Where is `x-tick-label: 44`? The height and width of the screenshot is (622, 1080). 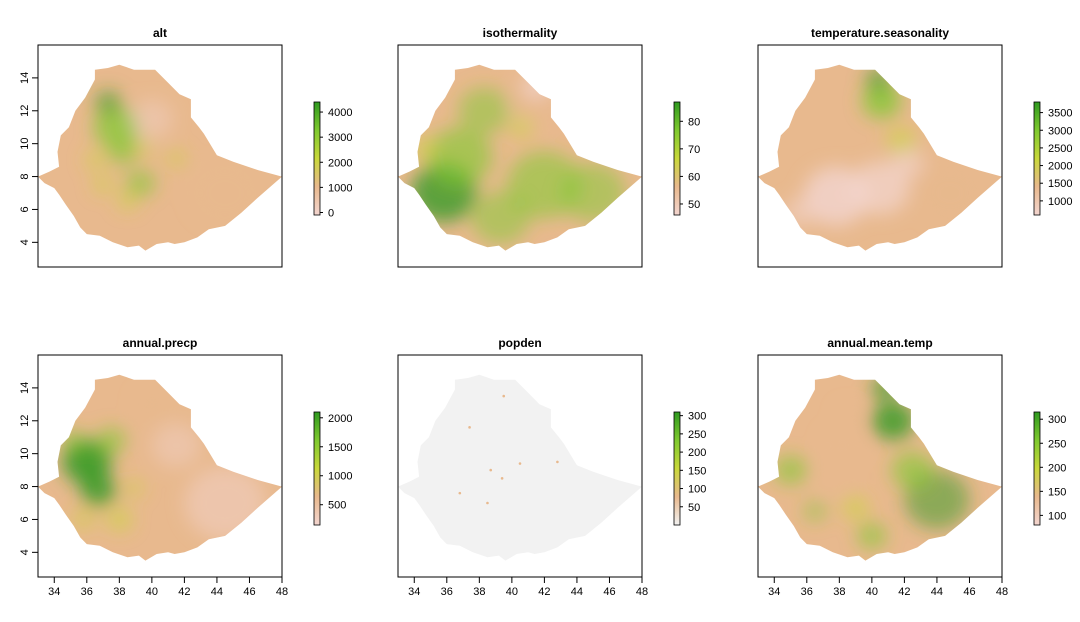
x-tick-label: 44 is located at coordinates (217, 592).